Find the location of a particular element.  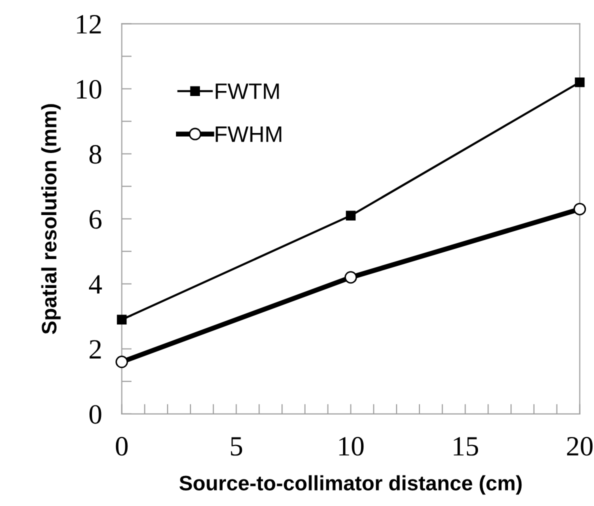

x-tick-label: 10 is located at coordinates (351, 446).